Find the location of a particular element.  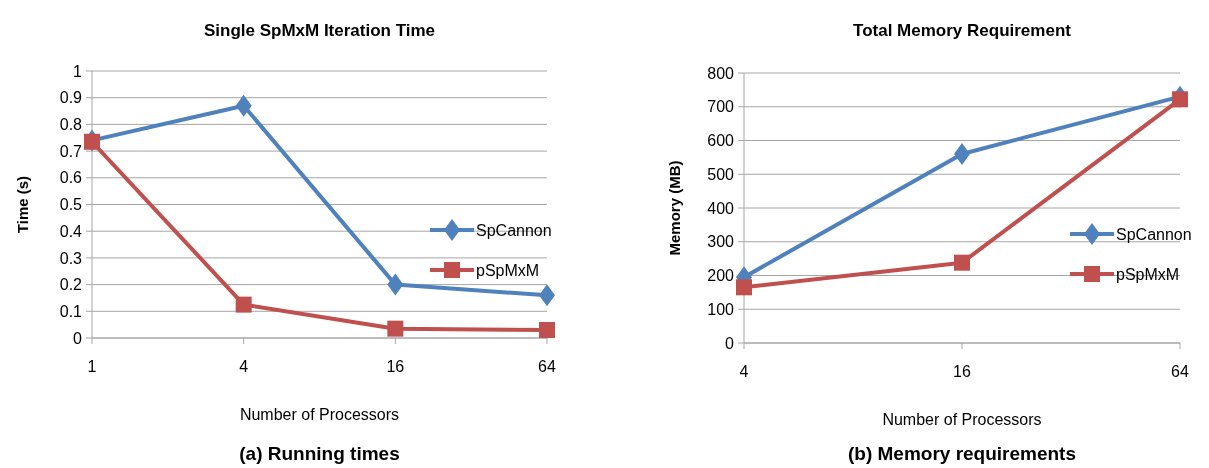

chart-title: Single SpMxM Iteration Time is located at coordinates (319, 30).